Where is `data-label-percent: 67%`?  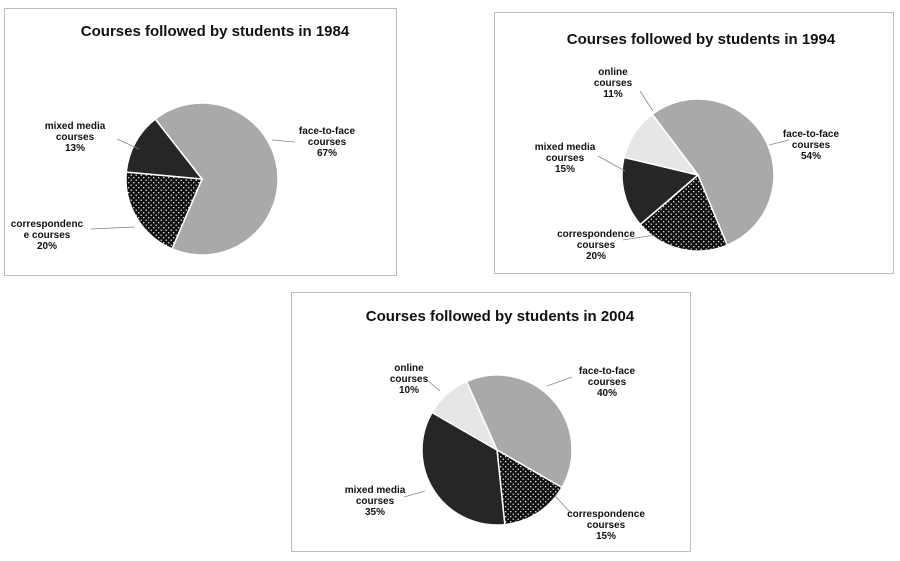
data-label-percent: 67% is located at coordinates (327, 153).